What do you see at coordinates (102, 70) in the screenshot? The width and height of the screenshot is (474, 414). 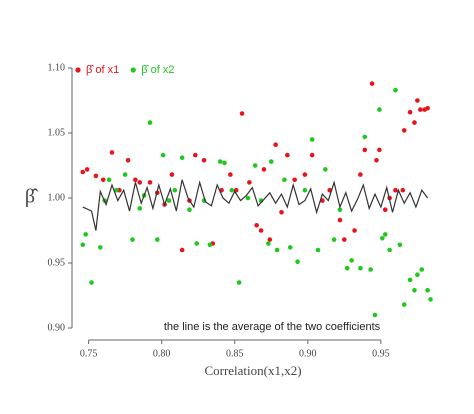 I see `legend-label: β̂ of x1` at bounding box center [102, 70].